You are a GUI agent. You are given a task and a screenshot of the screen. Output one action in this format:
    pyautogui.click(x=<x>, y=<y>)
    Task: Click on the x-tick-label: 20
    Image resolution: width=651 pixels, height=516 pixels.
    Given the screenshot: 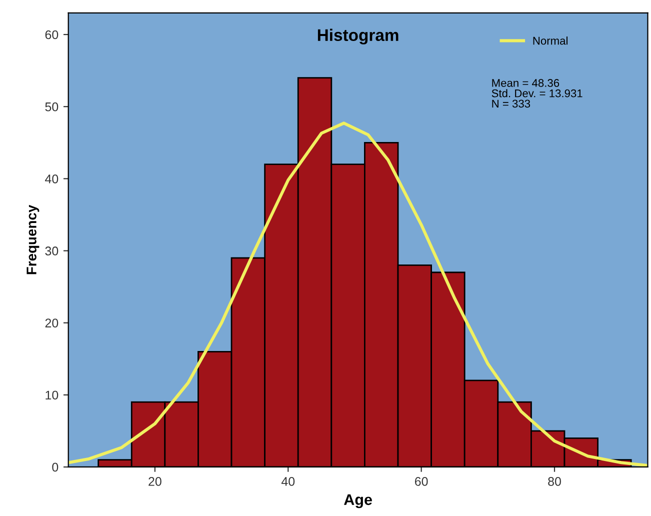 What is the action you would take?
    pyautogui.click(x=155, y=481)
    